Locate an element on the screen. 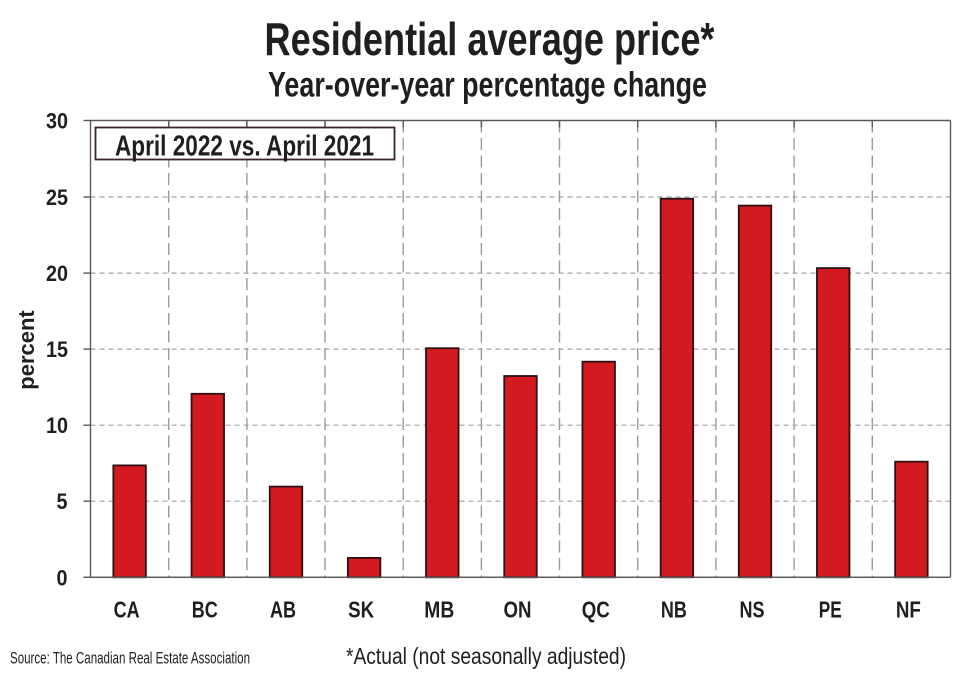  svg-text: ON is located at coordinates (518, 610).